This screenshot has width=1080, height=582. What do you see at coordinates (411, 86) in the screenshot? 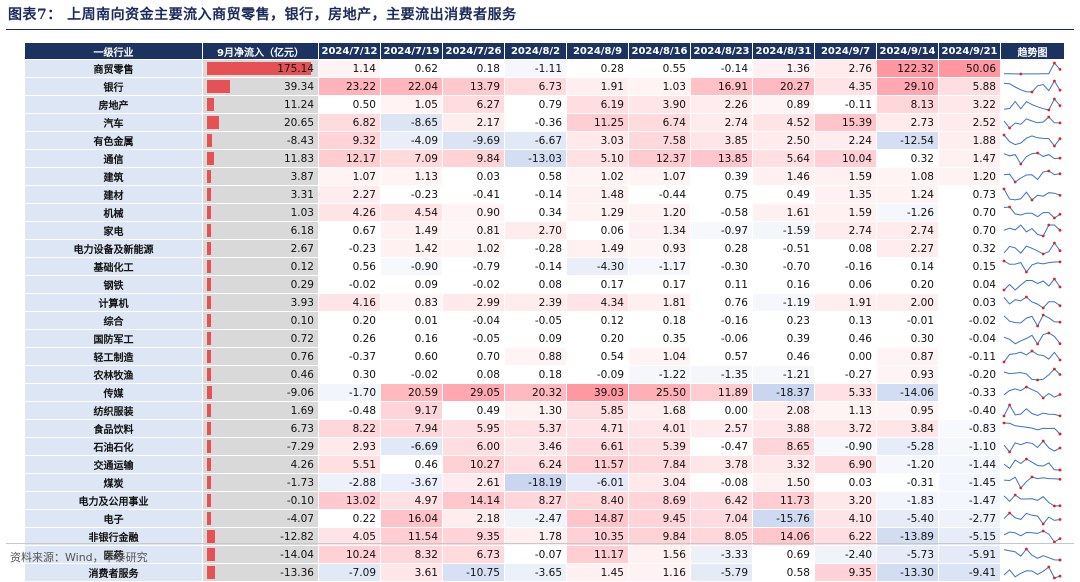
I see `weekly-flow-cell: 22.04` at bounding box center [411, 86].